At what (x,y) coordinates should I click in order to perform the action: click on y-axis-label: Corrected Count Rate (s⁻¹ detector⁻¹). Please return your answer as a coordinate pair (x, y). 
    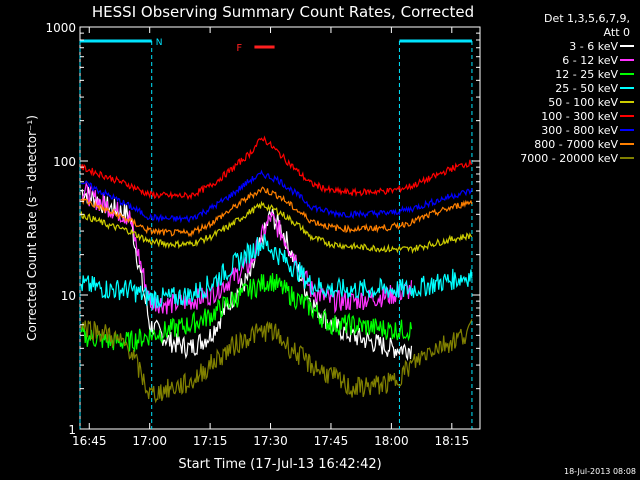
    Looking at the image, I should click on (32, 228).